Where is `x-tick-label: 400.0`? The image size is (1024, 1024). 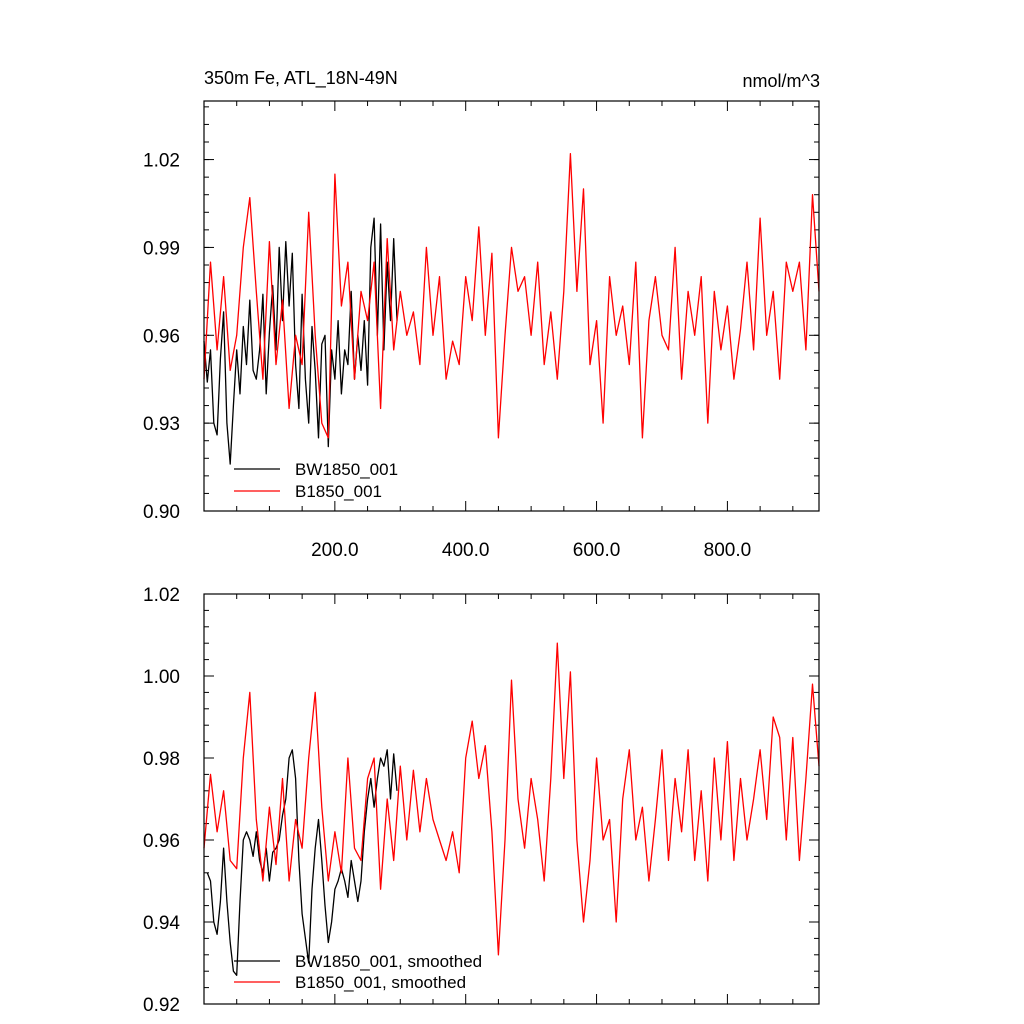 x-tick-label: 400.0 is located at coordinates (466, 550).